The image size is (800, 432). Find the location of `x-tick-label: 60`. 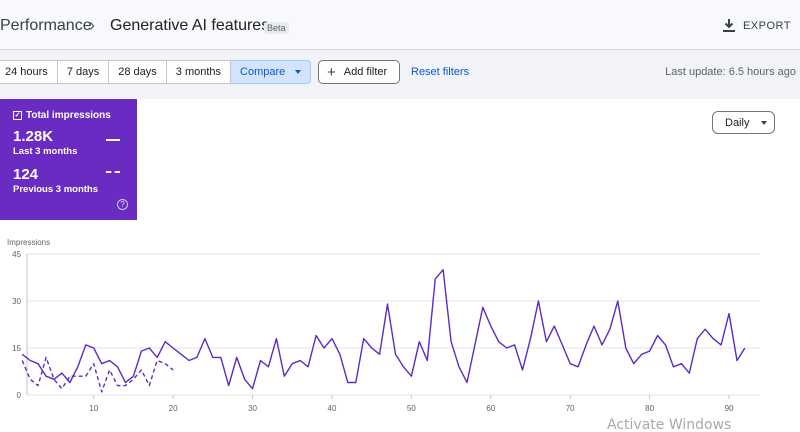

x-tick-label: 60 is located at coordinates (490, 408).